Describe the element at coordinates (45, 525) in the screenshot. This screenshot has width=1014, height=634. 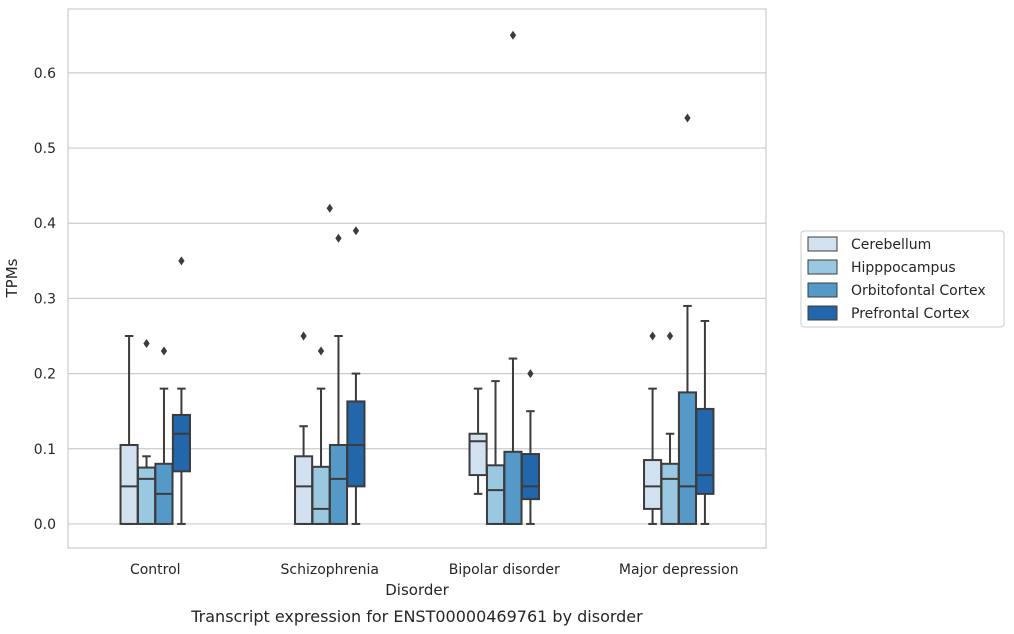
I see `y-tick-label: 0.0` at that location.